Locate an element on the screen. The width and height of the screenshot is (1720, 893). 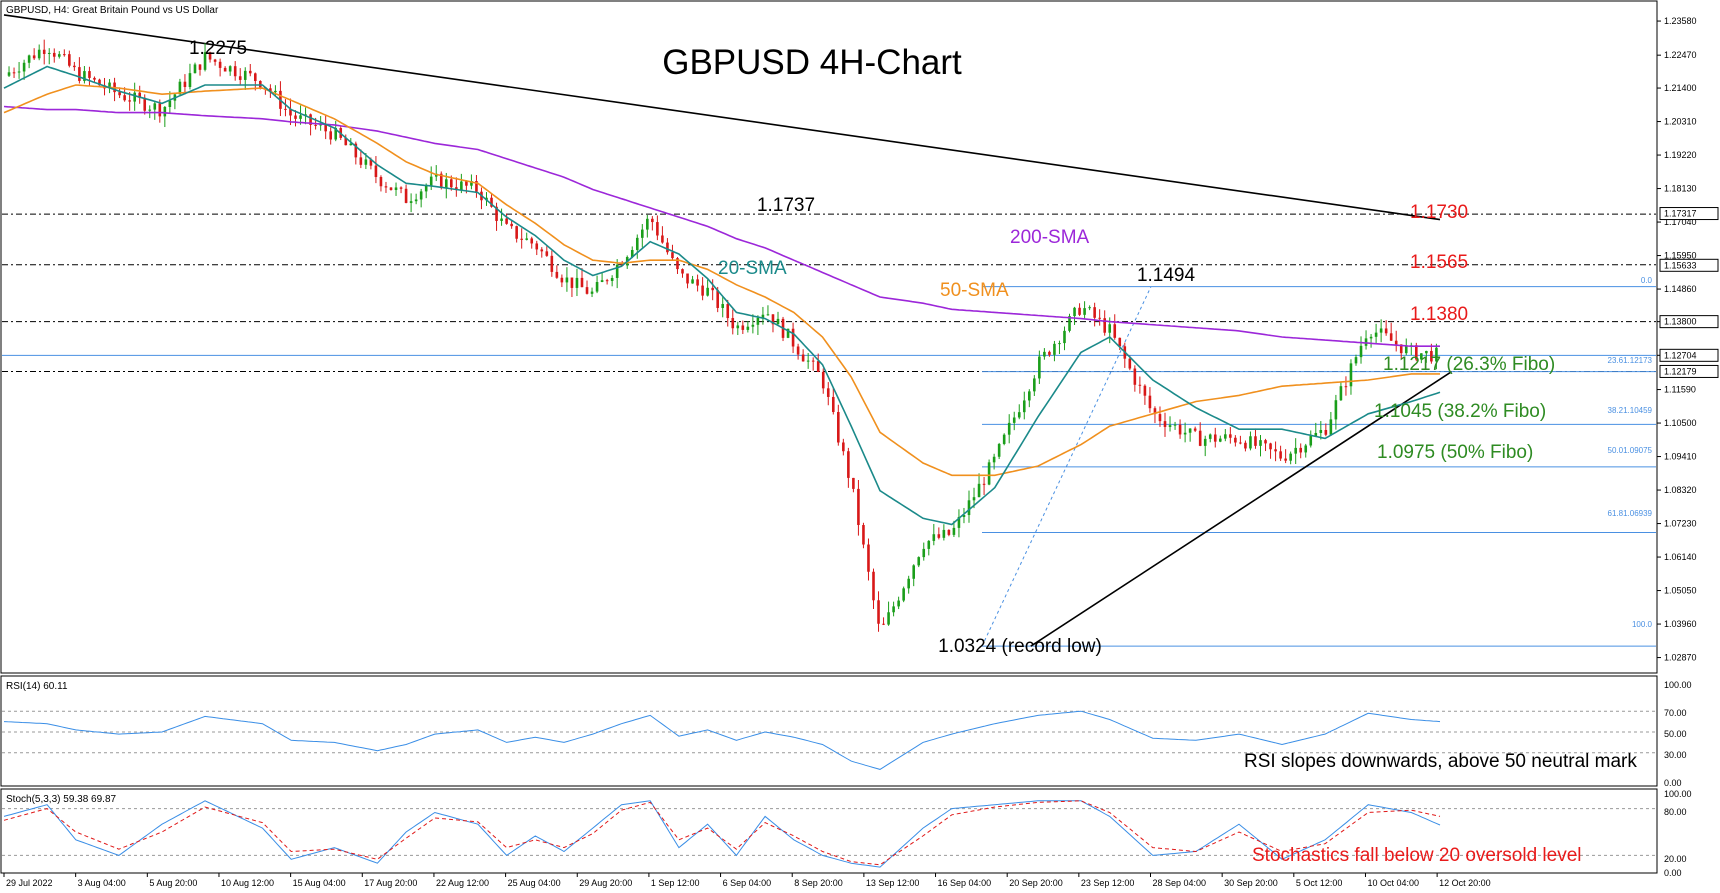
price-tick-label-12: 1.10500 is located at coordinates (1680, 423).